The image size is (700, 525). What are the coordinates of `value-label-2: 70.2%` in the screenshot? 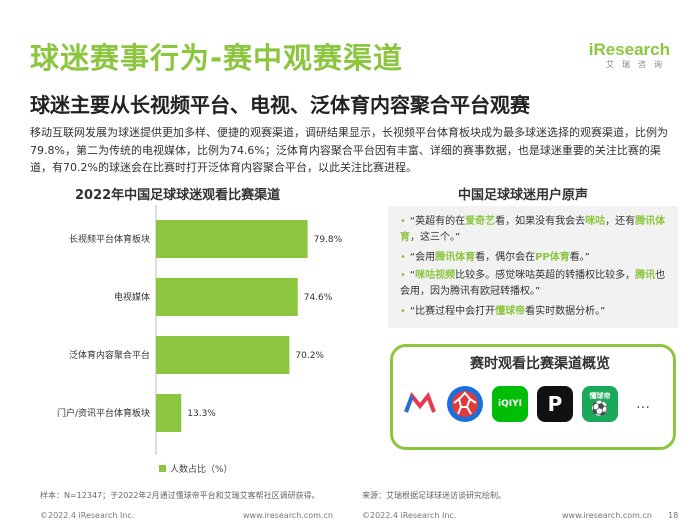 It's located at (309, 356).